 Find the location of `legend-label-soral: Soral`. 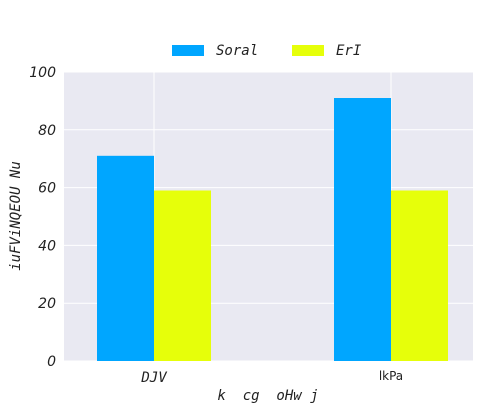

legend-label-soral: Soral is located at coordinates (237, 51).